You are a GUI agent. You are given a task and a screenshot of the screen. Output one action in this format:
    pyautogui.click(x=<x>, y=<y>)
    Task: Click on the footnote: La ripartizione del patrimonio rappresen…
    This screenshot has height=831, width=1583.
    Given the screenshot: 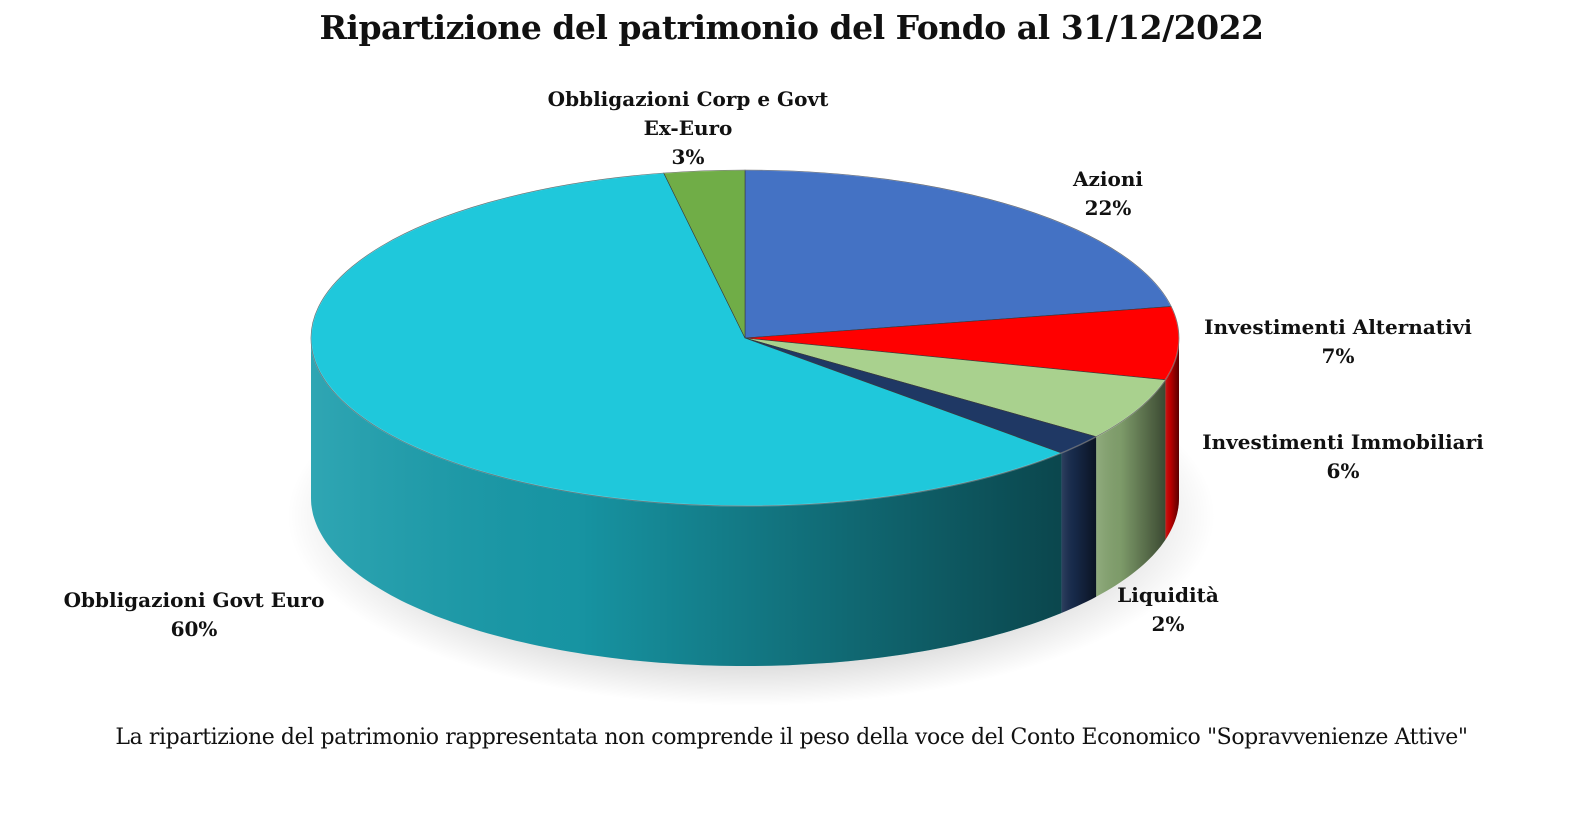 What is the action you would take?
    pyautogui.click(x=791, y=737)
    